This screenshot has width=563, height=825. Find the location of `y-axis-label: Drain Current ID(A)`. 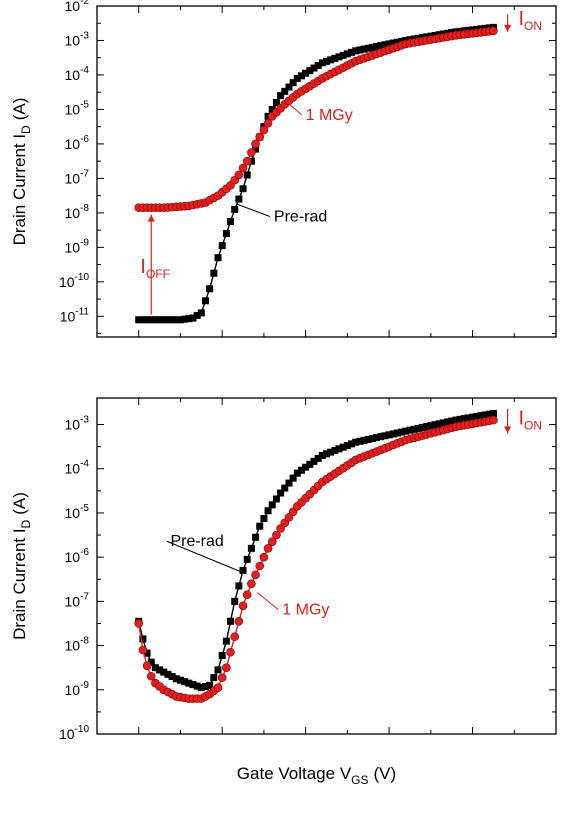

y-axis-label: Drain Current ID(A) is located at coordinates (21, 566).